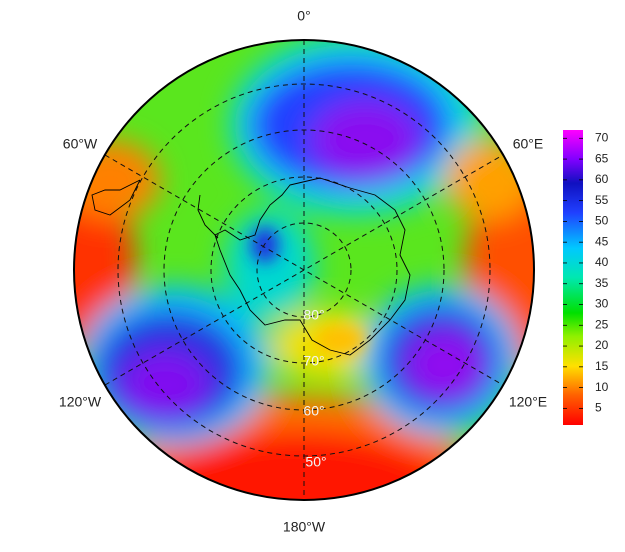 This screenshot has height=552, width=625. What do you see at coordinates (573, 277) in the screenshot?
I see `colorbar` at bounding box center [573, 277].